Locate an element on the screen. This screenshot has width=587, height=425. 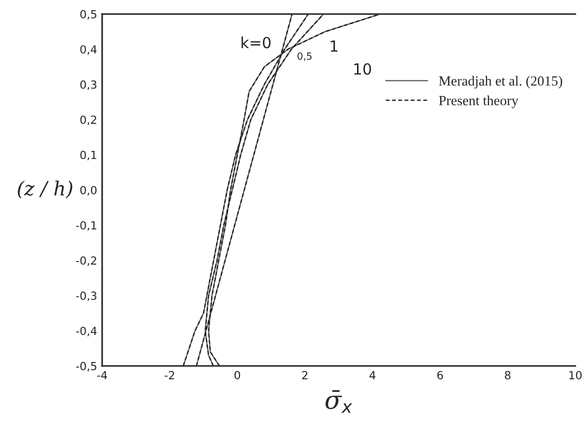
y-tick-label: 0,3 is located at coordinates (88, 85).